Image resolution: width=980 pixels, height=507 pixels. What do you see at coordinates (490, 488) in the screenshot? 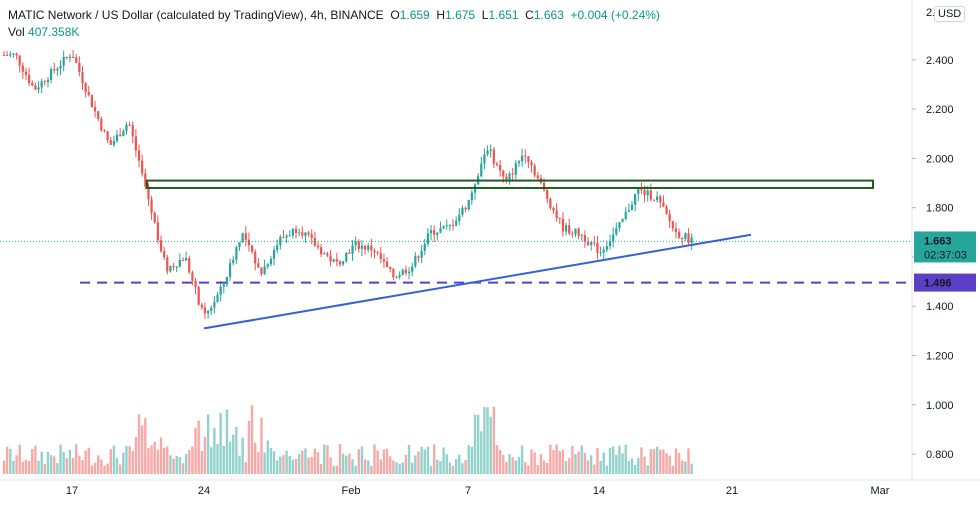
I see `time-axis: 17 24 Feb 7 14 21 Mar` at bounding box center [490, 488].